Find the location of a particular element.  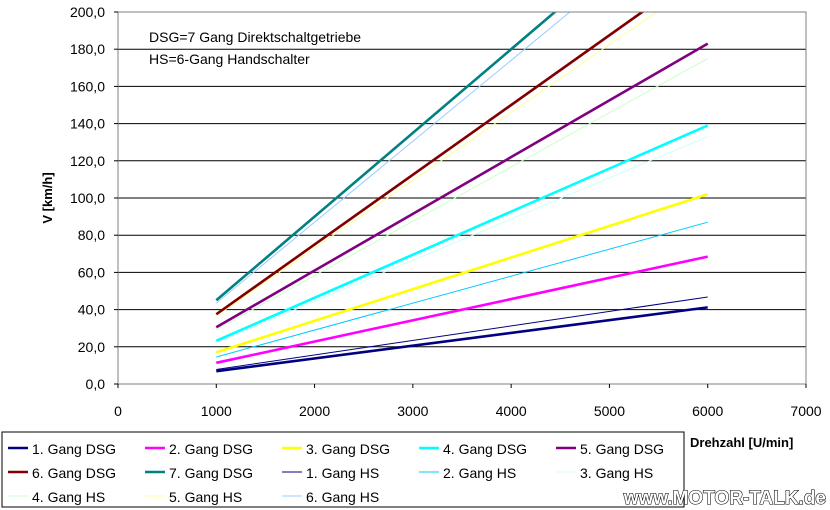

annotation-hs: HS=6-Gang Handschalter is located at coordinates (229, 59).